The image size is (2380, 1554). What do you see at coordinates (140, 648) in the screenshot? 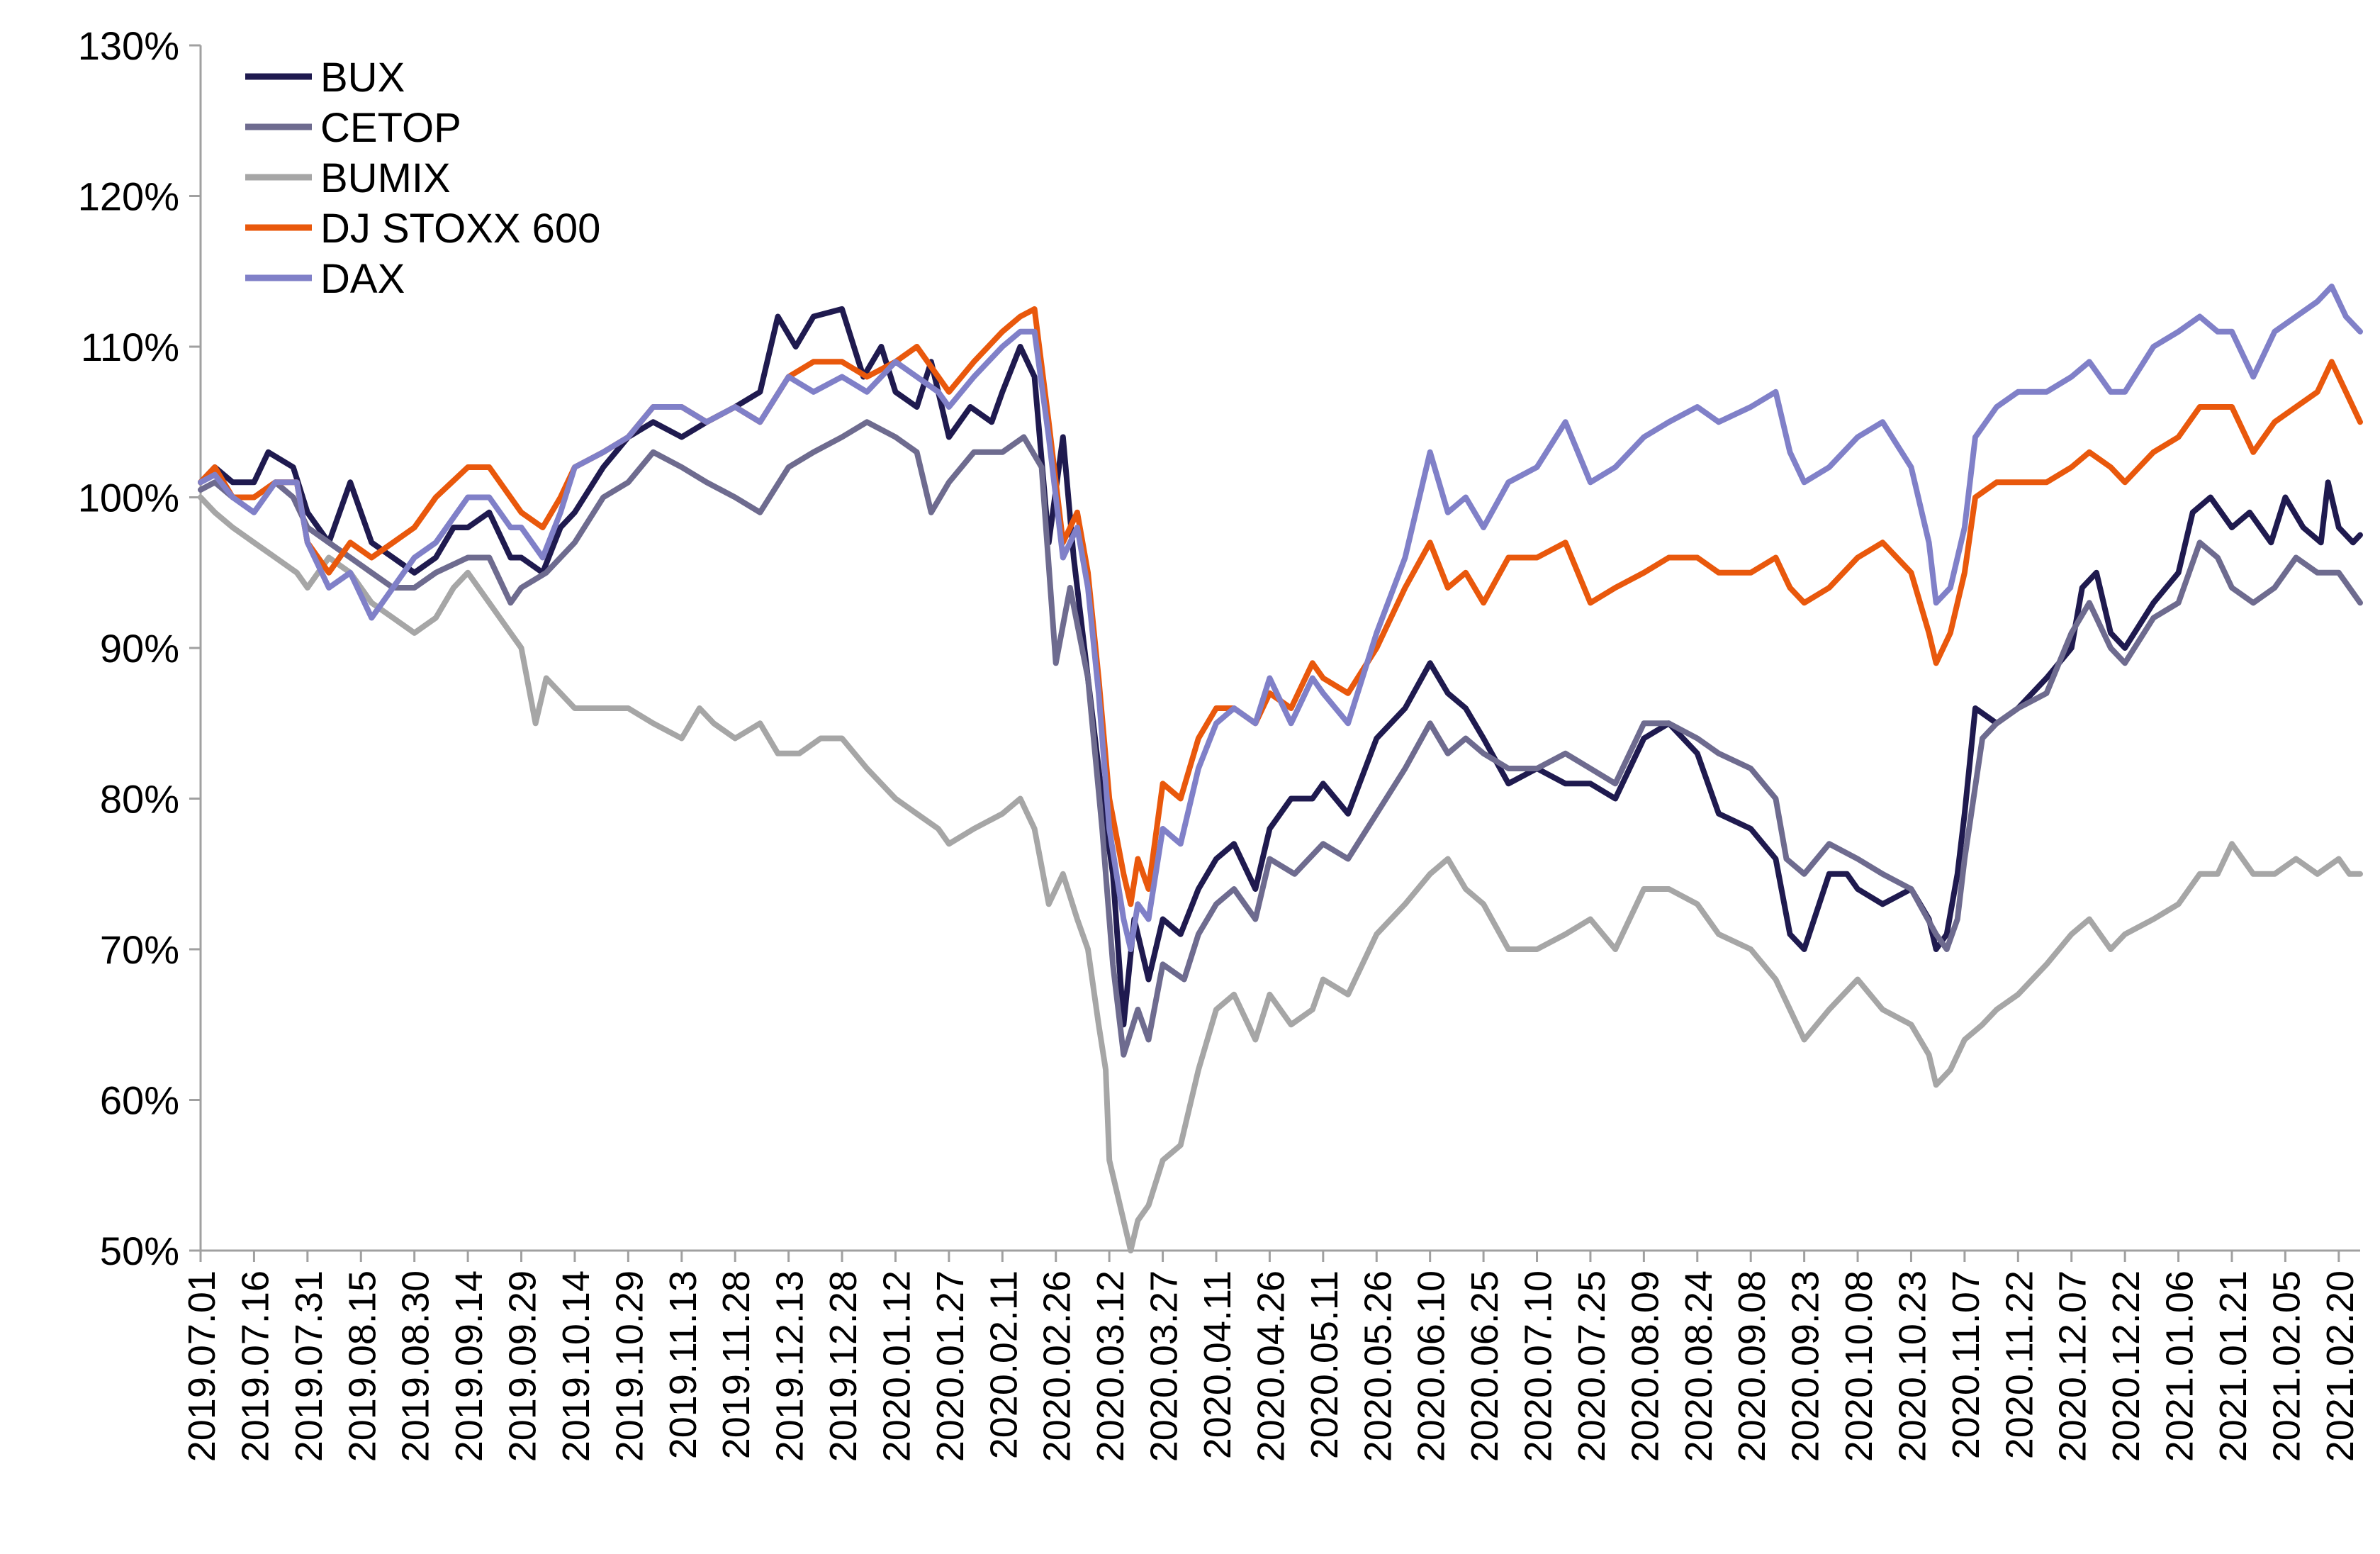
I see `y-tick-label: 90%` at bounding box center [140, 648].